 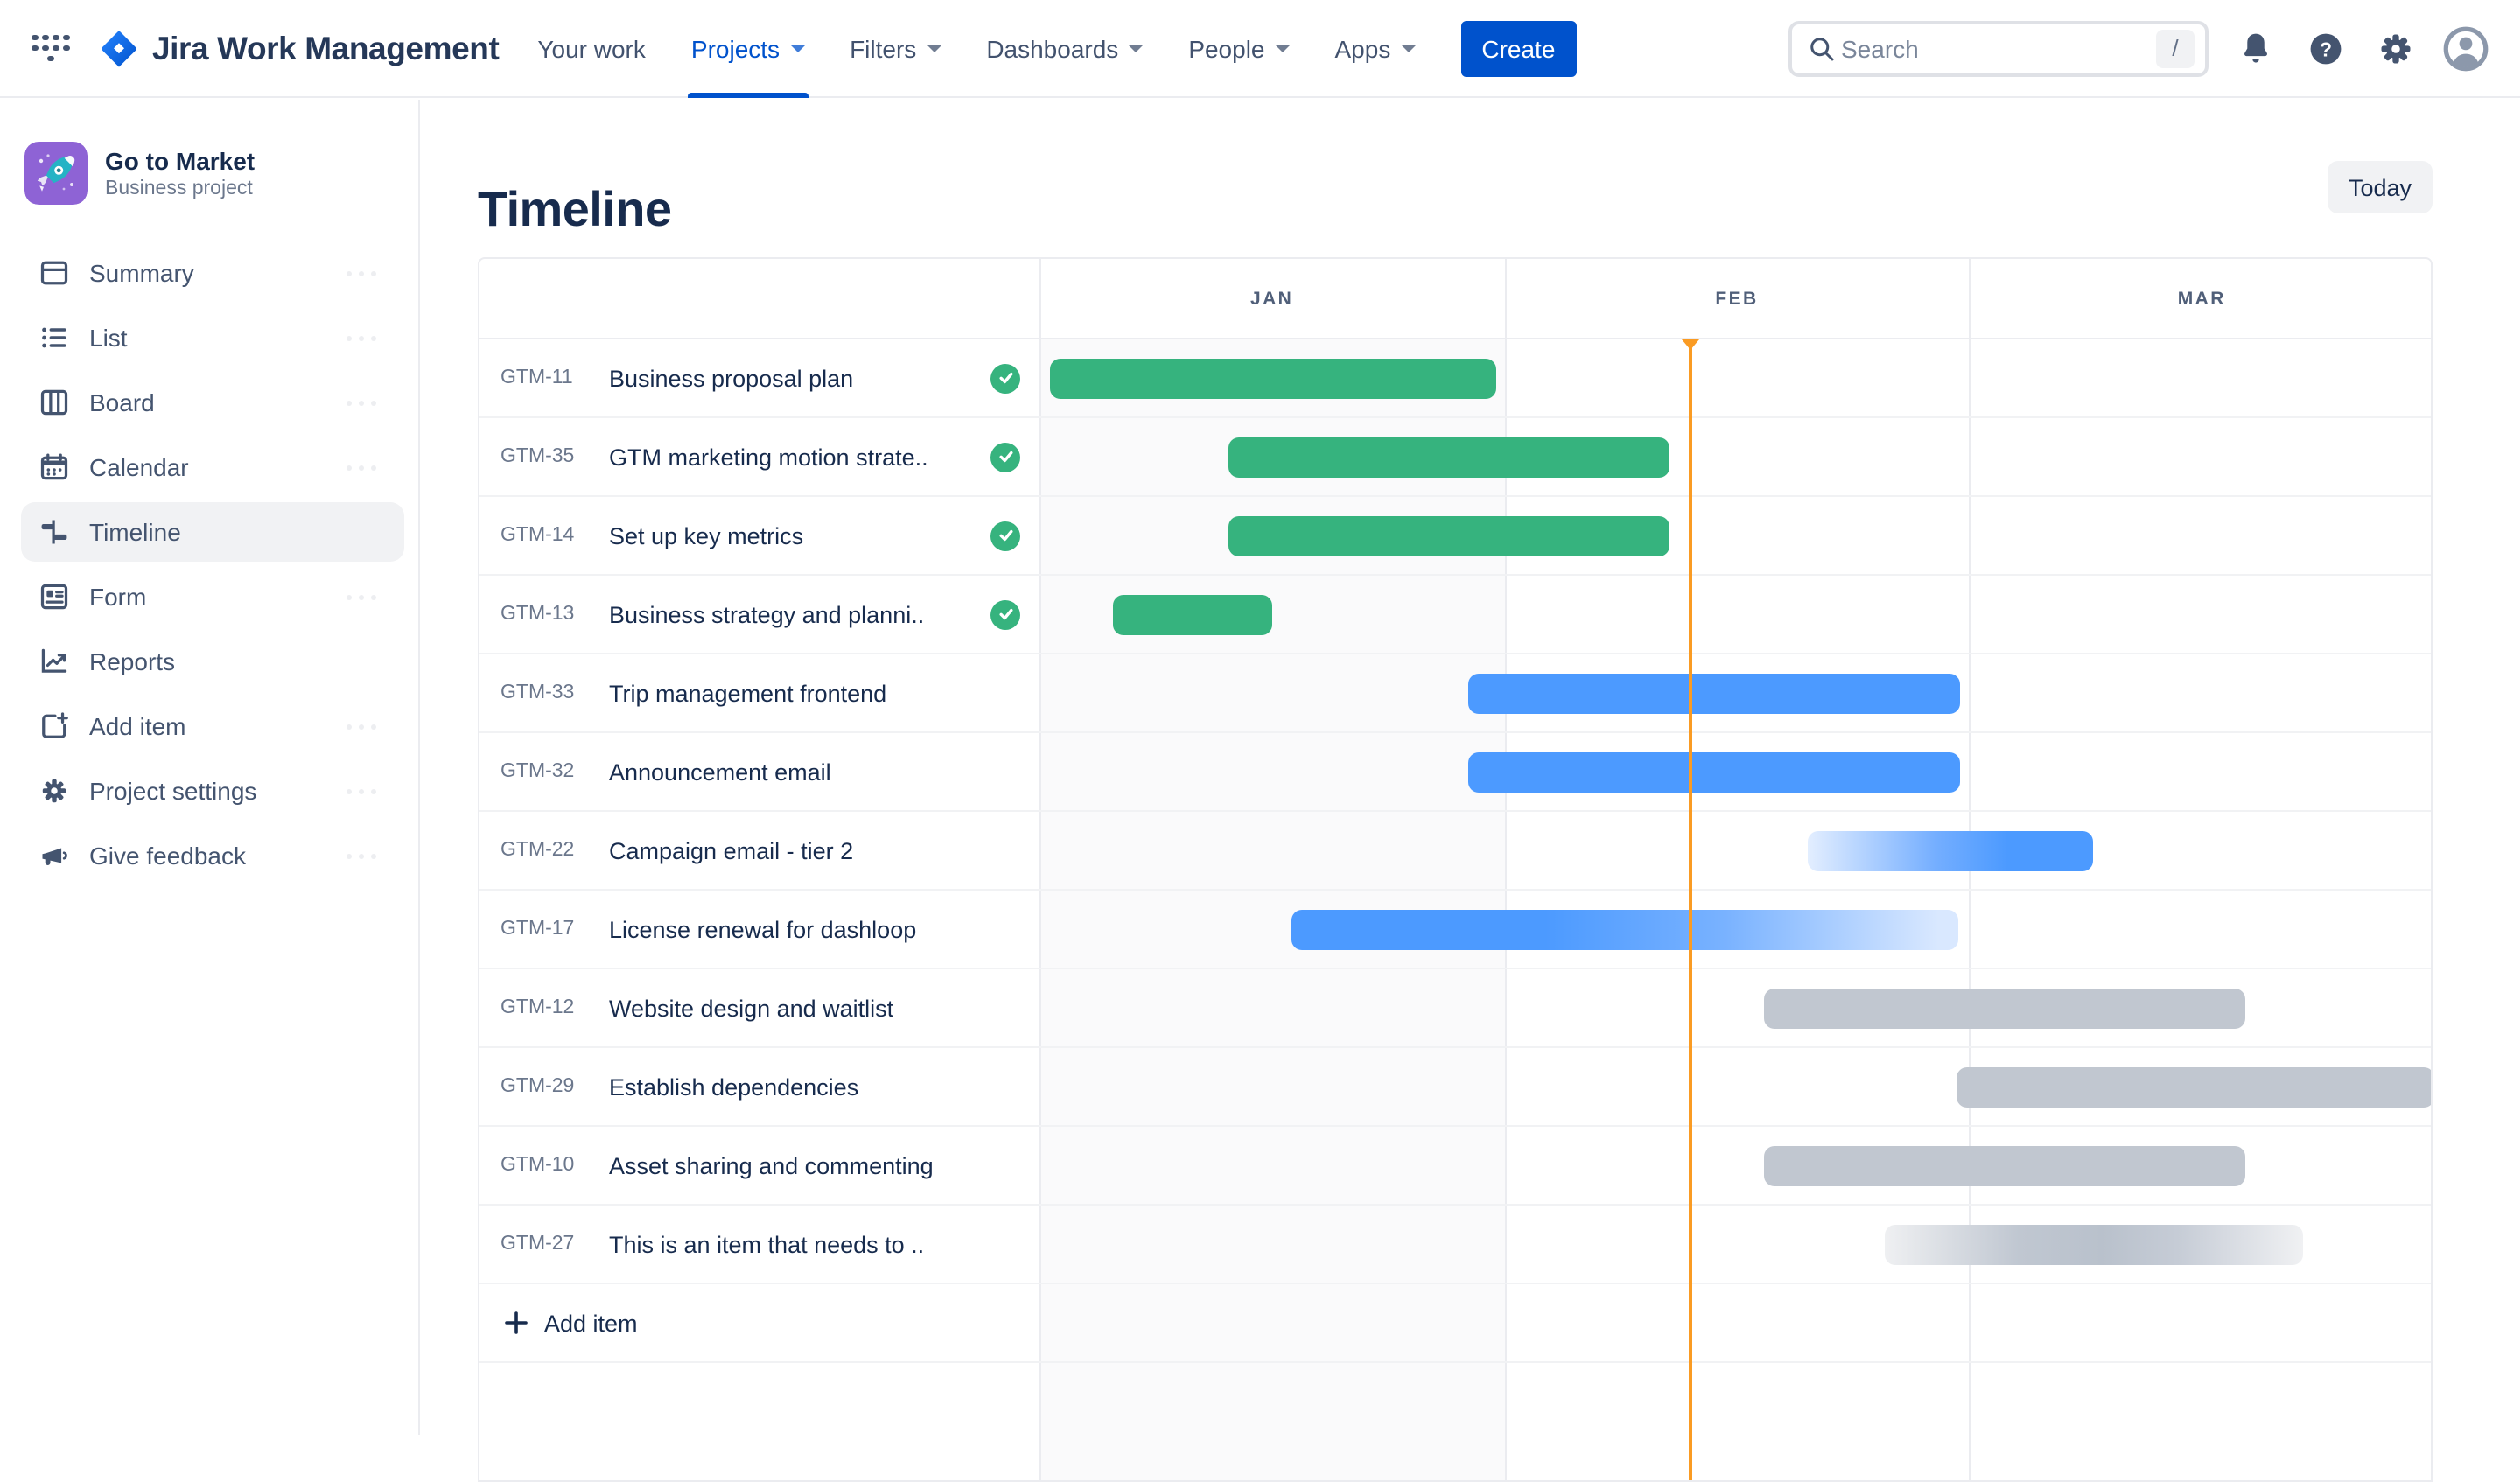 I want to click on user-avatar, so click(x=2465, y=48).